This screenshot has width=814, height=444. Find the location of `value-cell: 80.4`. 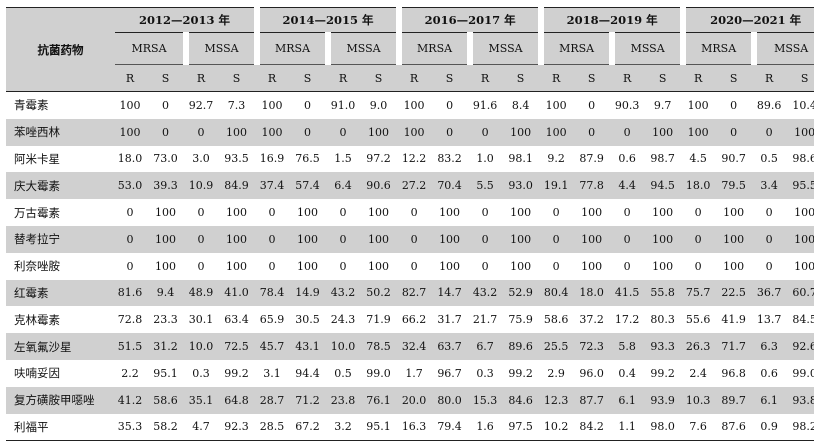

value-cell: 80.4 is located at coordinates (556, 293).